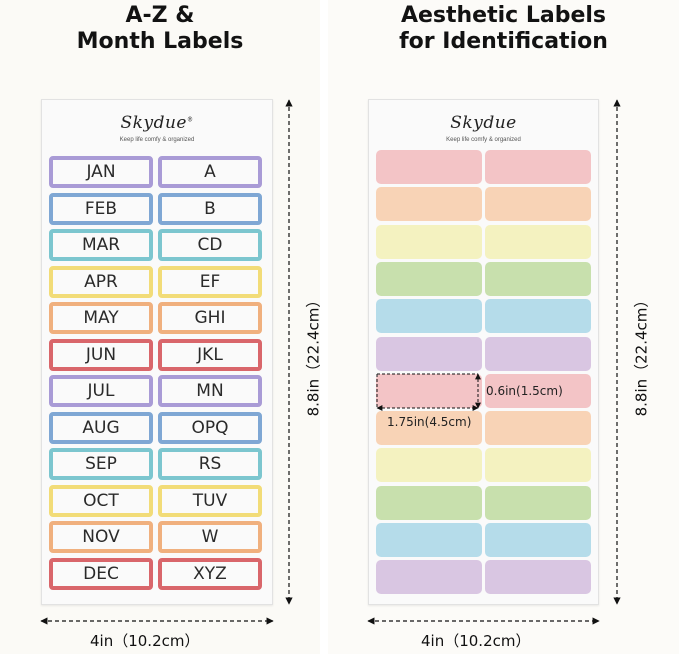  I want to click on trademark-mark: ®, so click(190, 120).